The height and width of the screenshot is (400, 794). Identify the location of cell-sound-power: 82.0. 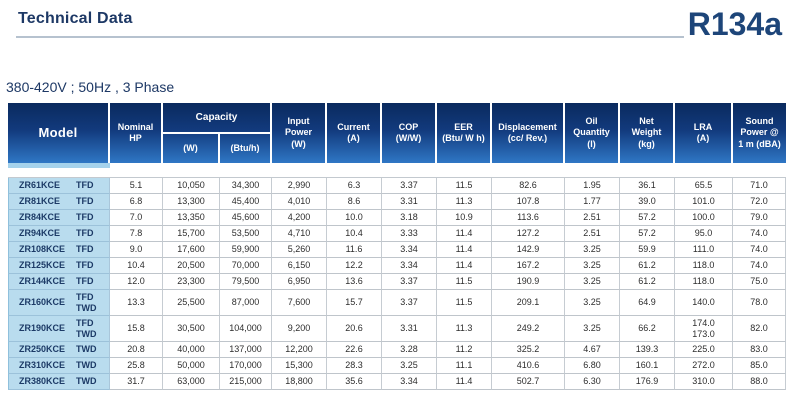
(759, 329).